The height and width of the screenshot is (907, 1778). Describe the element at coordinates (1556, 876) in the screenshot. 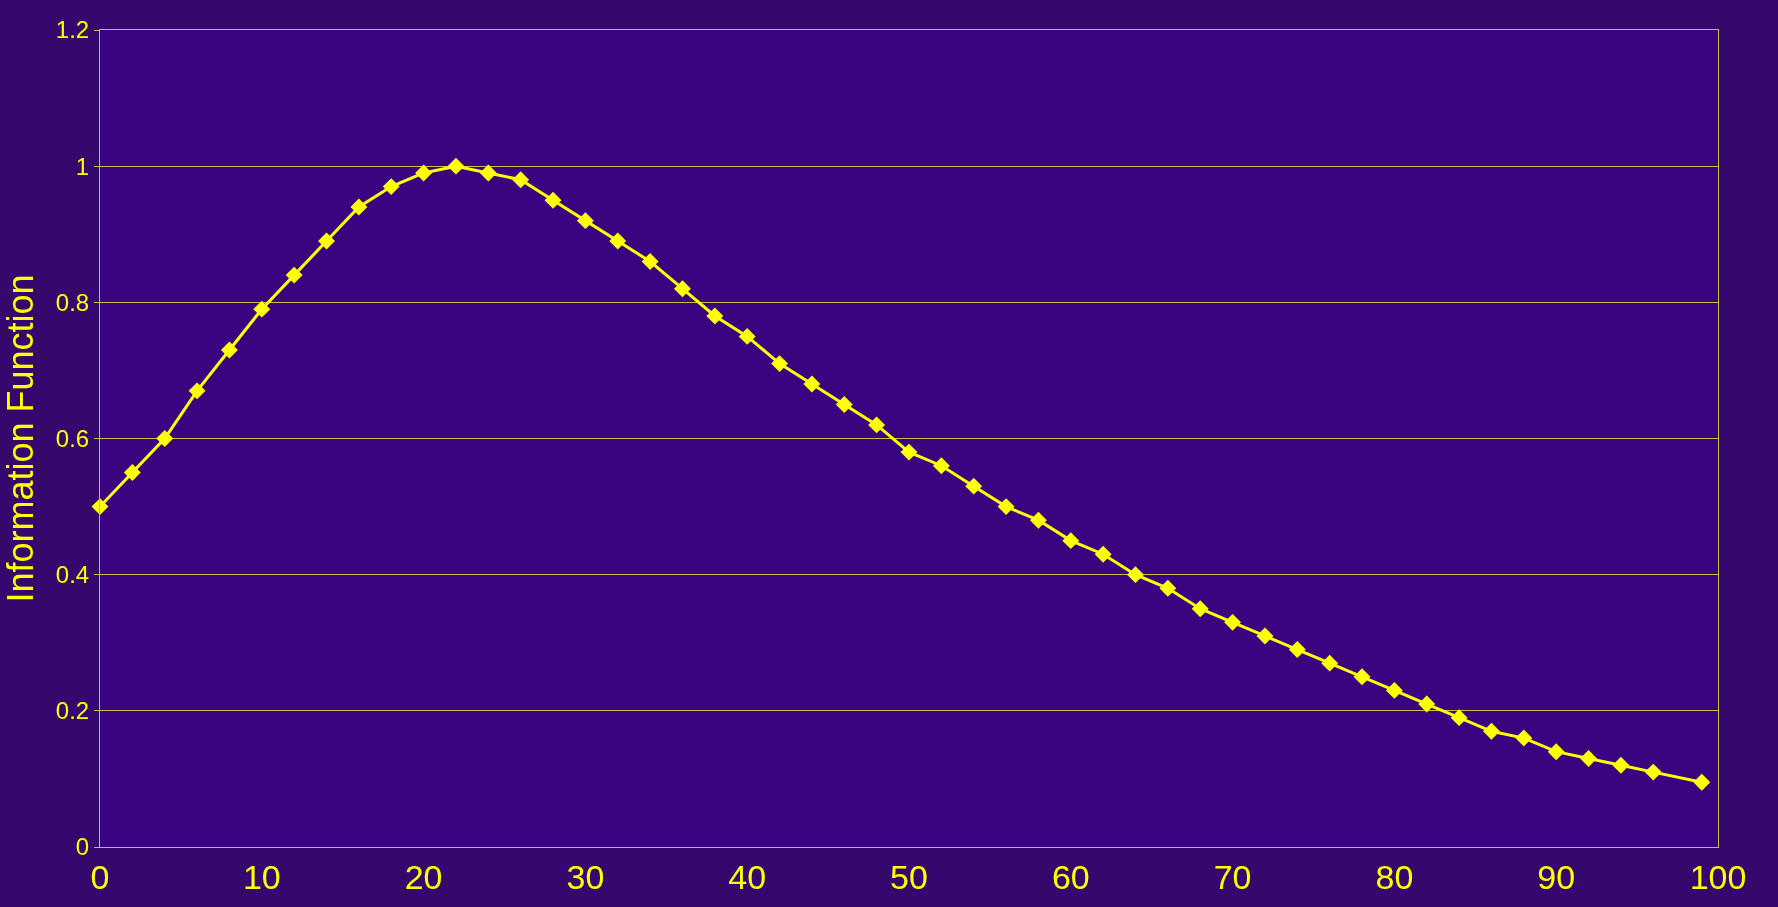

I see `x-tick-label: 90` at that location.